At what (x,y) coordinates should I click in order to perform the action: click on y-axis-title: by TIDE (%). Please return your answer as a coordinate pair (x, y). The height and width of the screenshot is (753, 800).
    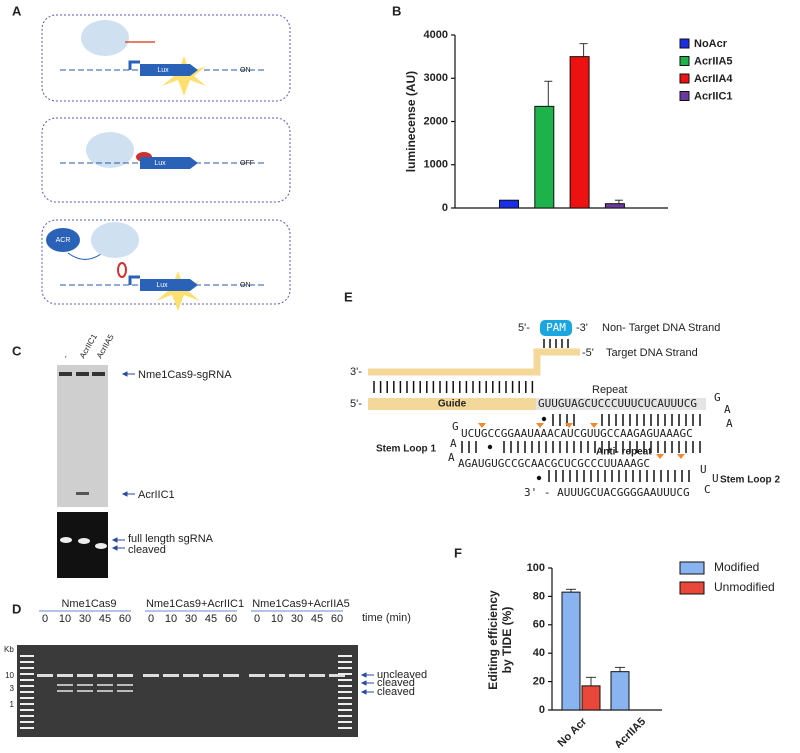
    Looking at the image, I should click on (507, 640).